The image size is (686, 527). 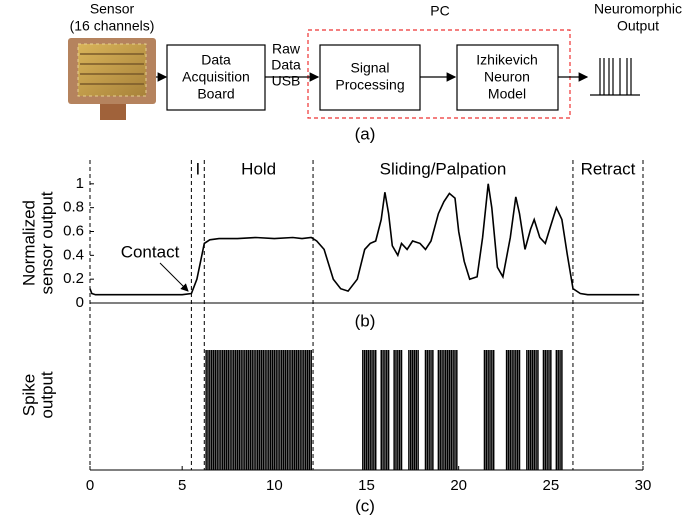 I want to click on x-tick-label: 30, so click(x=643, y=485).